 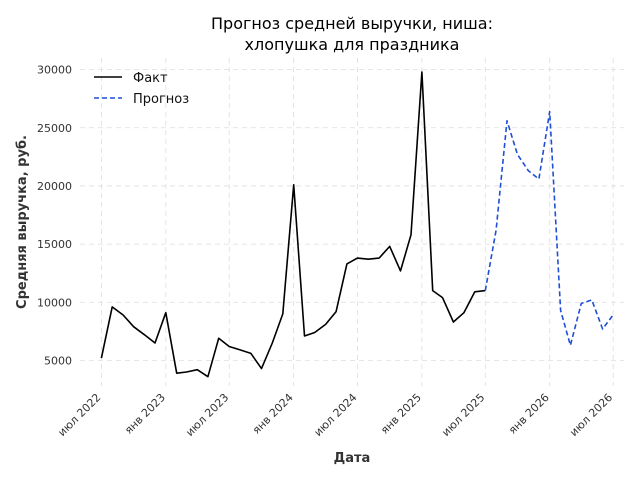 I want to click on series-line-forecast, so click(x=549, y=228).